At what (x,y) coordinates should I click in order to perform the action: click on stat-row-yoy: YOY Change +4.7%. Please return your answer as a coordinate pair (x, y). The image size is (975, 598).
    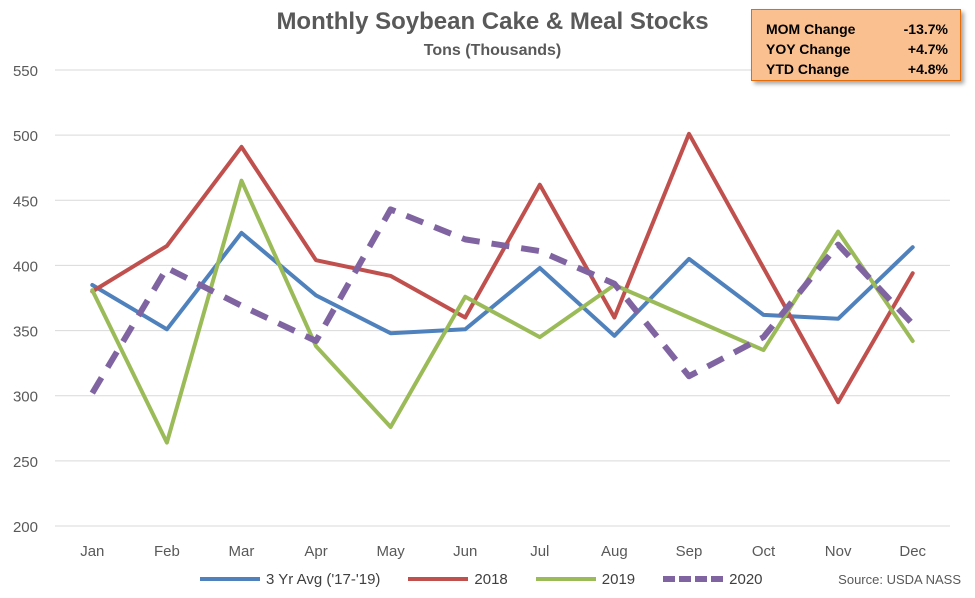
    Looking at the image, I should click on (857, 49).